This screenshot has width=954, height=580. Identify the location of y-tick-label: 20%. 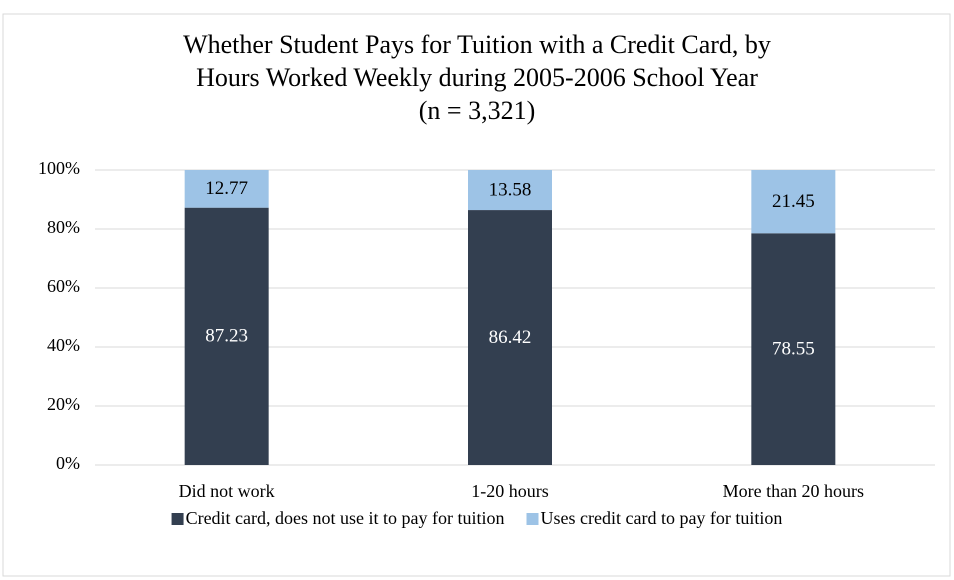
(63, 404).